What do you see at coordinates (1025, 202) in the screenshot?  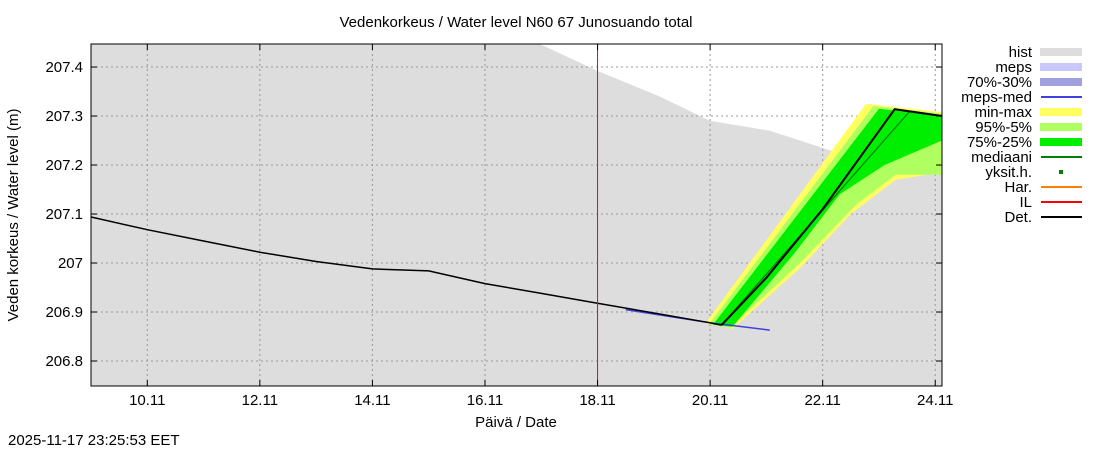 I see `legend-label: IL` at bounding box center [1025, 202].